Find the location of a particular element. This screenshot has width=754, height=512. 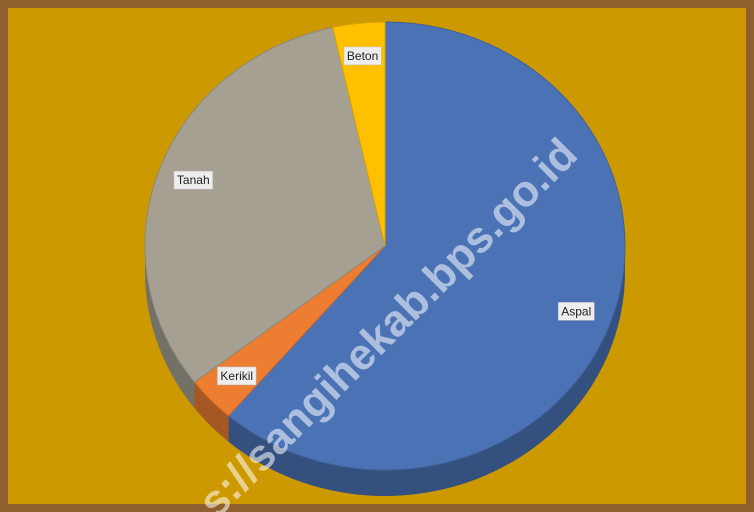

label-text: Kerikil is located at coordinates (236, 376).